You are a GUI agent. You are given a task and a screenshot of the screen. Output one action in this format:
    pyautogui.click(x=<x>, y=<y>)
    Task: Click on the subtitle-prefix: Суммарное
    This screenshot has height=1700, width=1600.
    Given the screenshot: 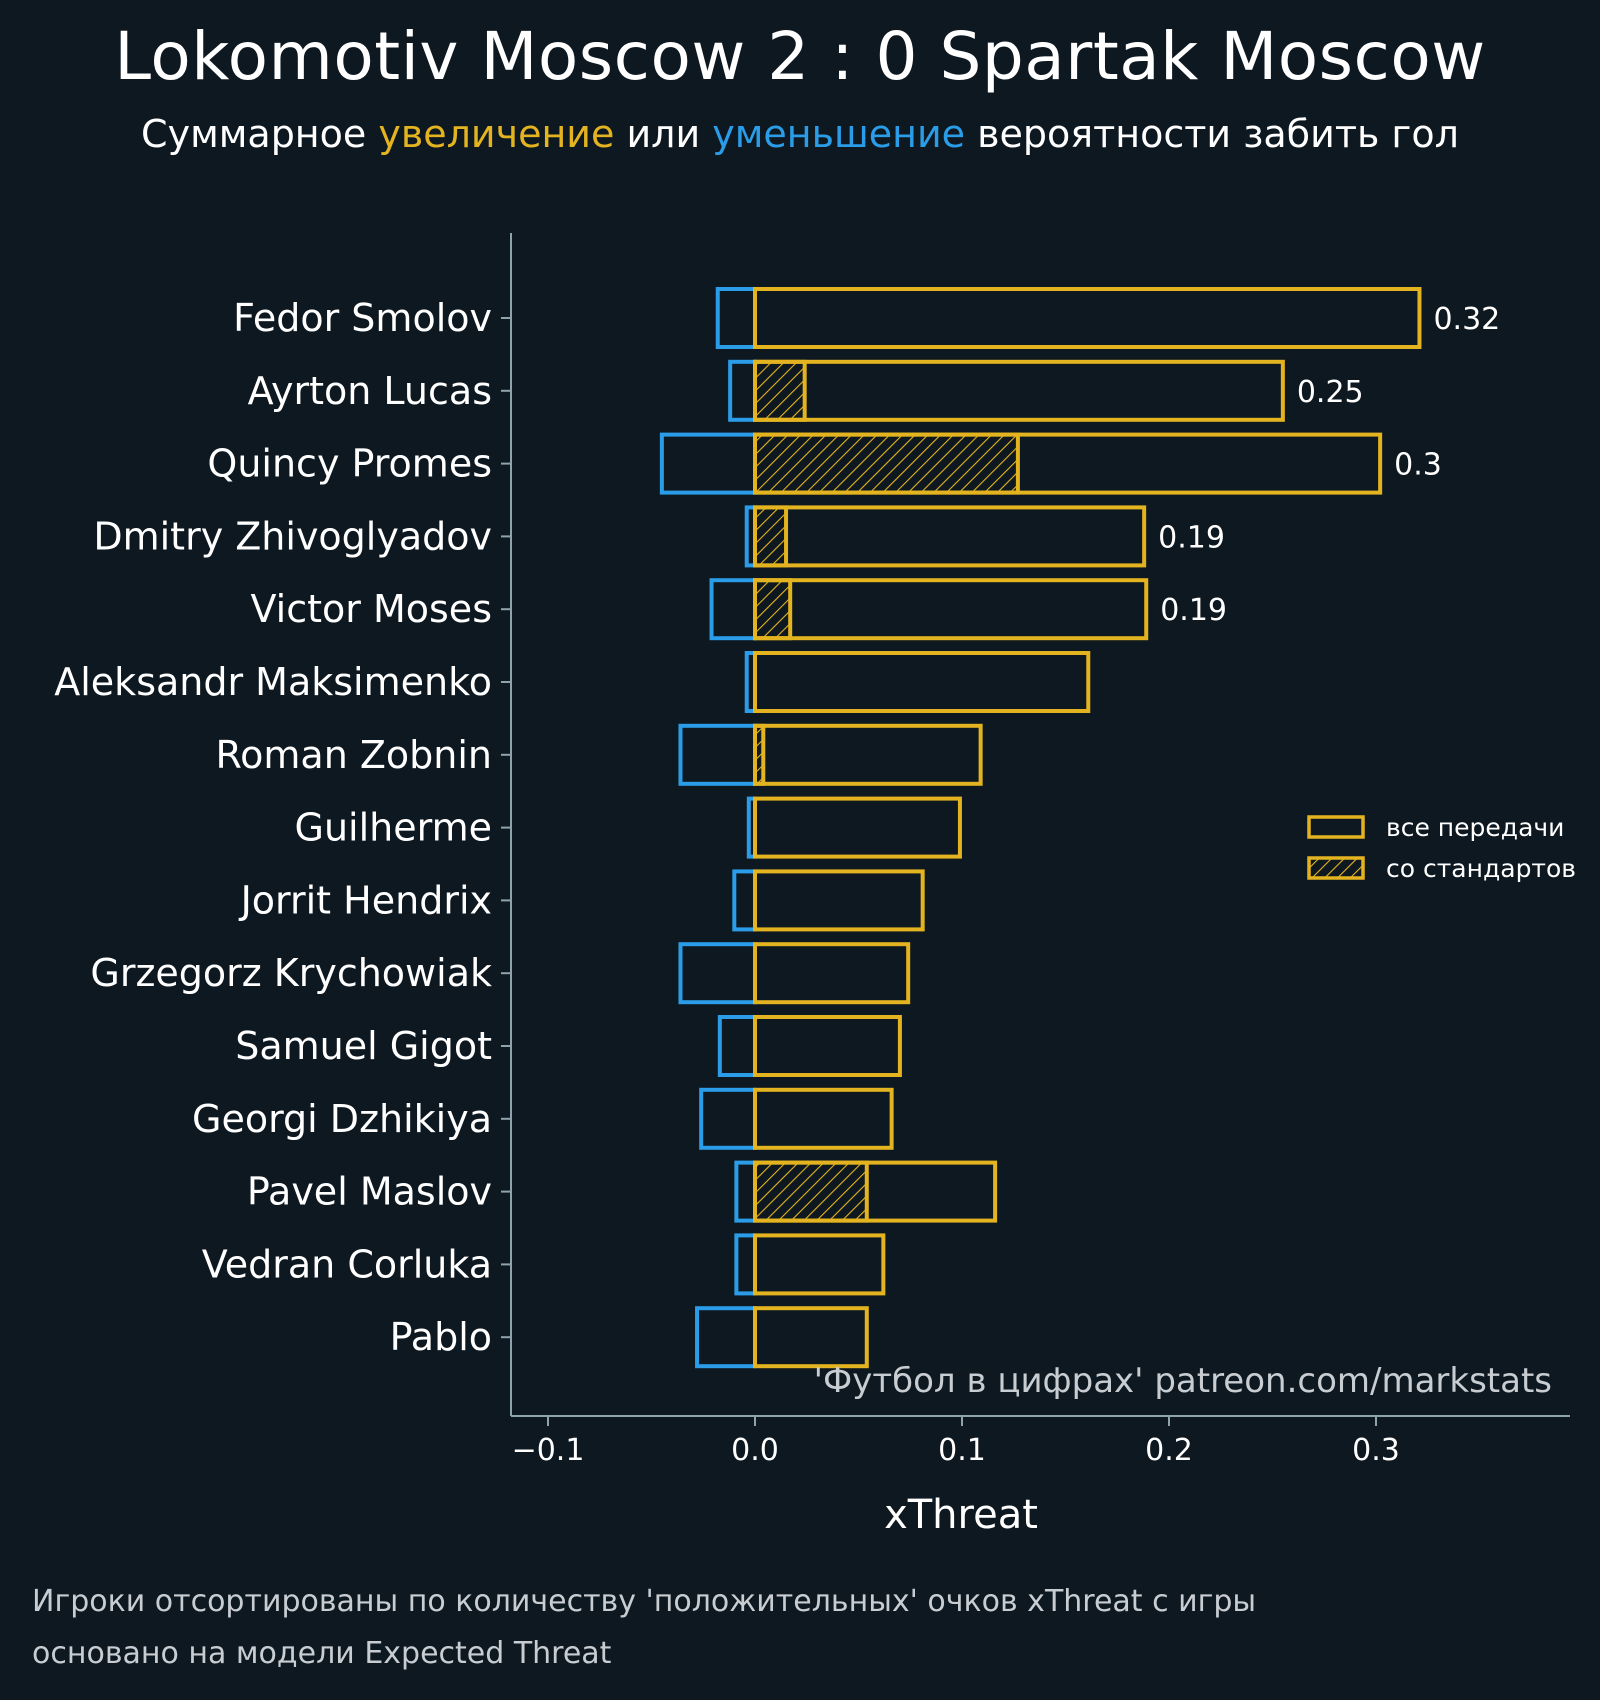 What is the action you would take?
    pyautogui.click(x=260, y=134)
    